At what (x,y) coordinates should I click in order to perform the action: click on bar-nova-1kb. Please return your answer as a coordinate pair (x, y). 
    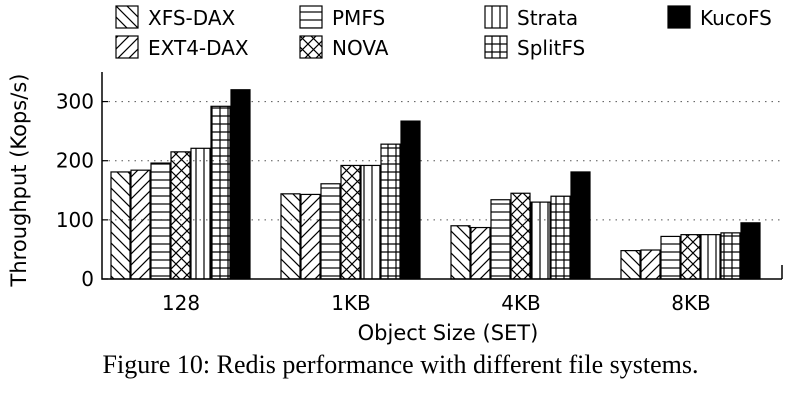
    Looking at the image, I should click on (350, 222).